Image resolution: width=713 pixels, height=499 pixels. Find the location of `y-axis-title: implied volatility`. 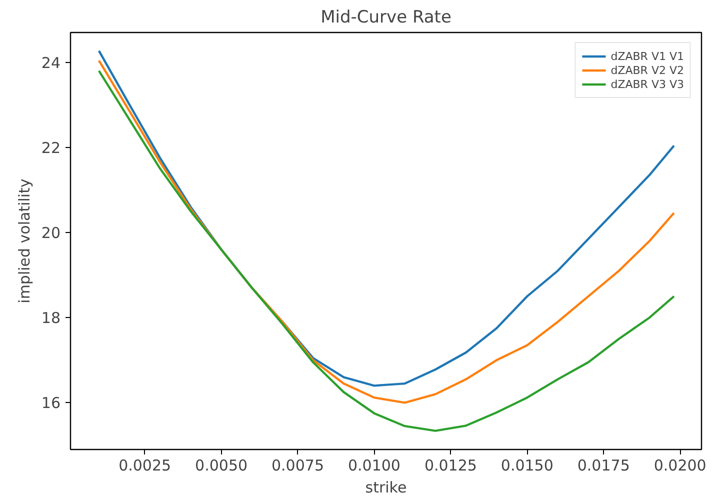

y-axis-title: implied volatility is located at coordinates (24, 241).